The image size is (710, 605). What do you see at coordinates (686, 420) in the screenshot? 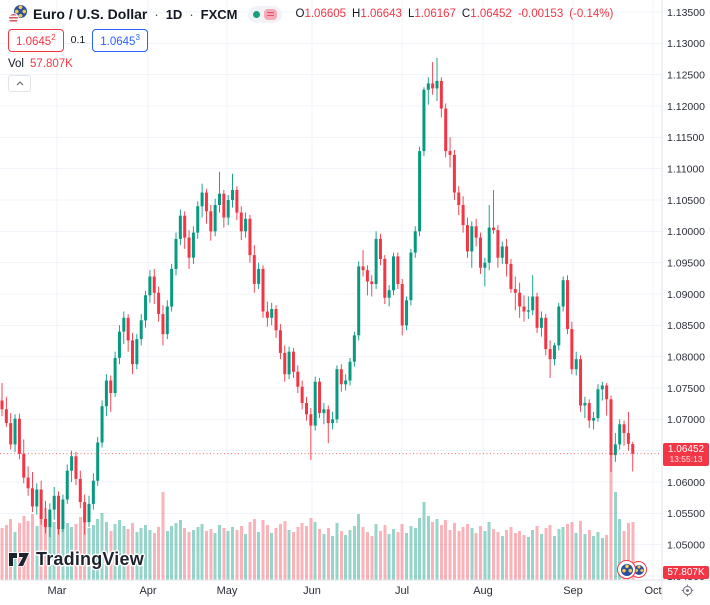
I see `svg-text: 1.07000` at bounding box center [686, 420].